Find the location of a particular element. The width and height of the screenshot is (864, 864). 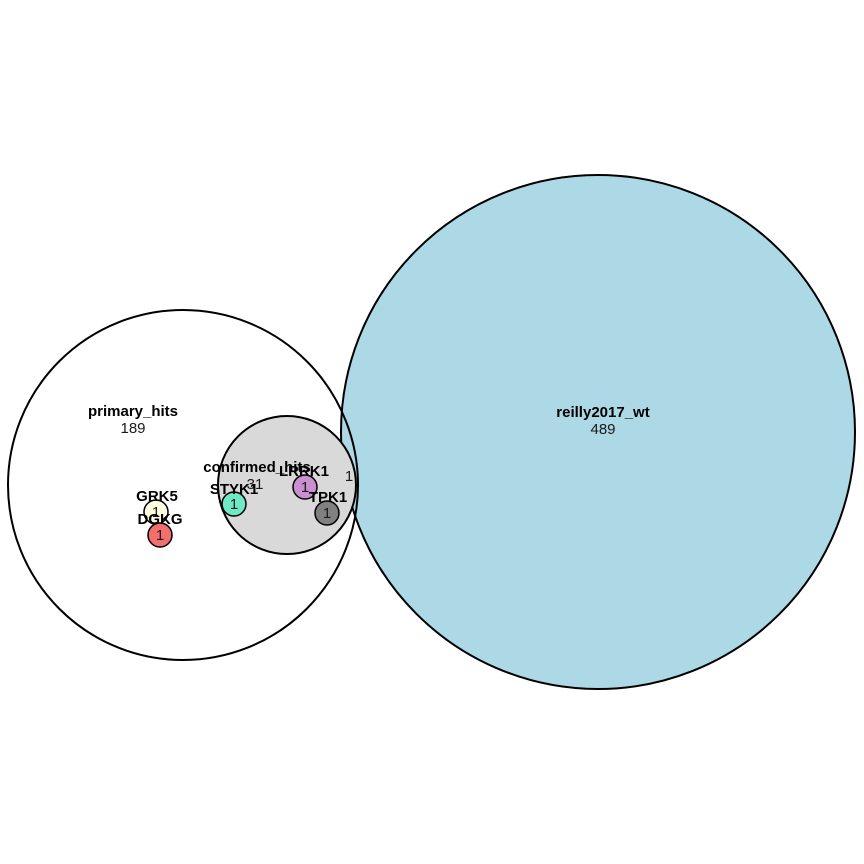

gene-dot-dgkg is located at coordinates (160, 535).